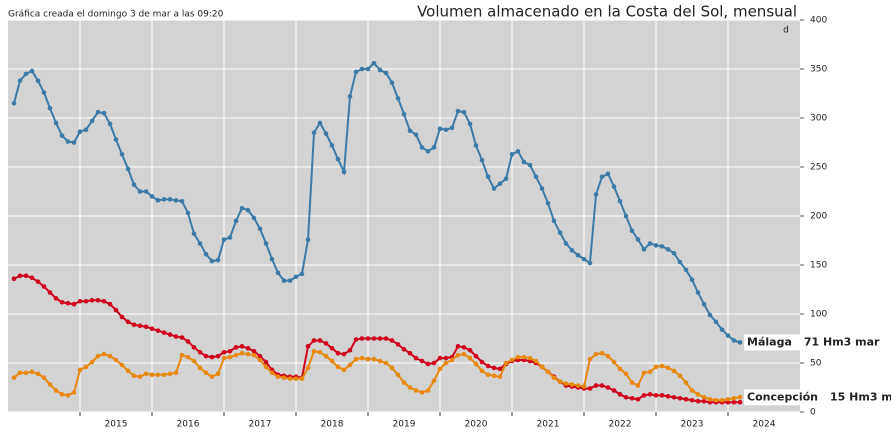 This screenshot has width=891, height=432. What do you see at coordinates (188, 425) in the screenshot?
I see `x-tick-label: 2016` at bounding box center [188, 425].